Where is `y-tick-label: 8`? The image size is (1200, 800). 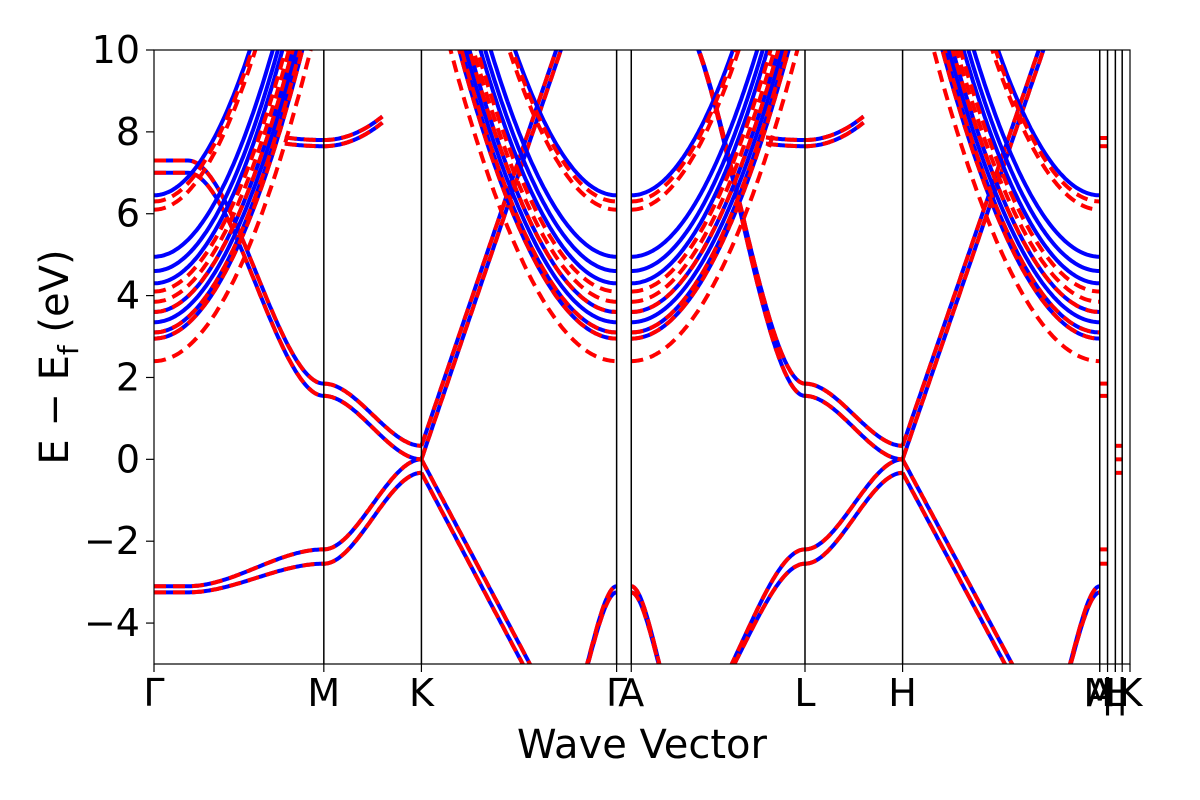
y-tick-label: 8 is located at coordinates (128, 132).